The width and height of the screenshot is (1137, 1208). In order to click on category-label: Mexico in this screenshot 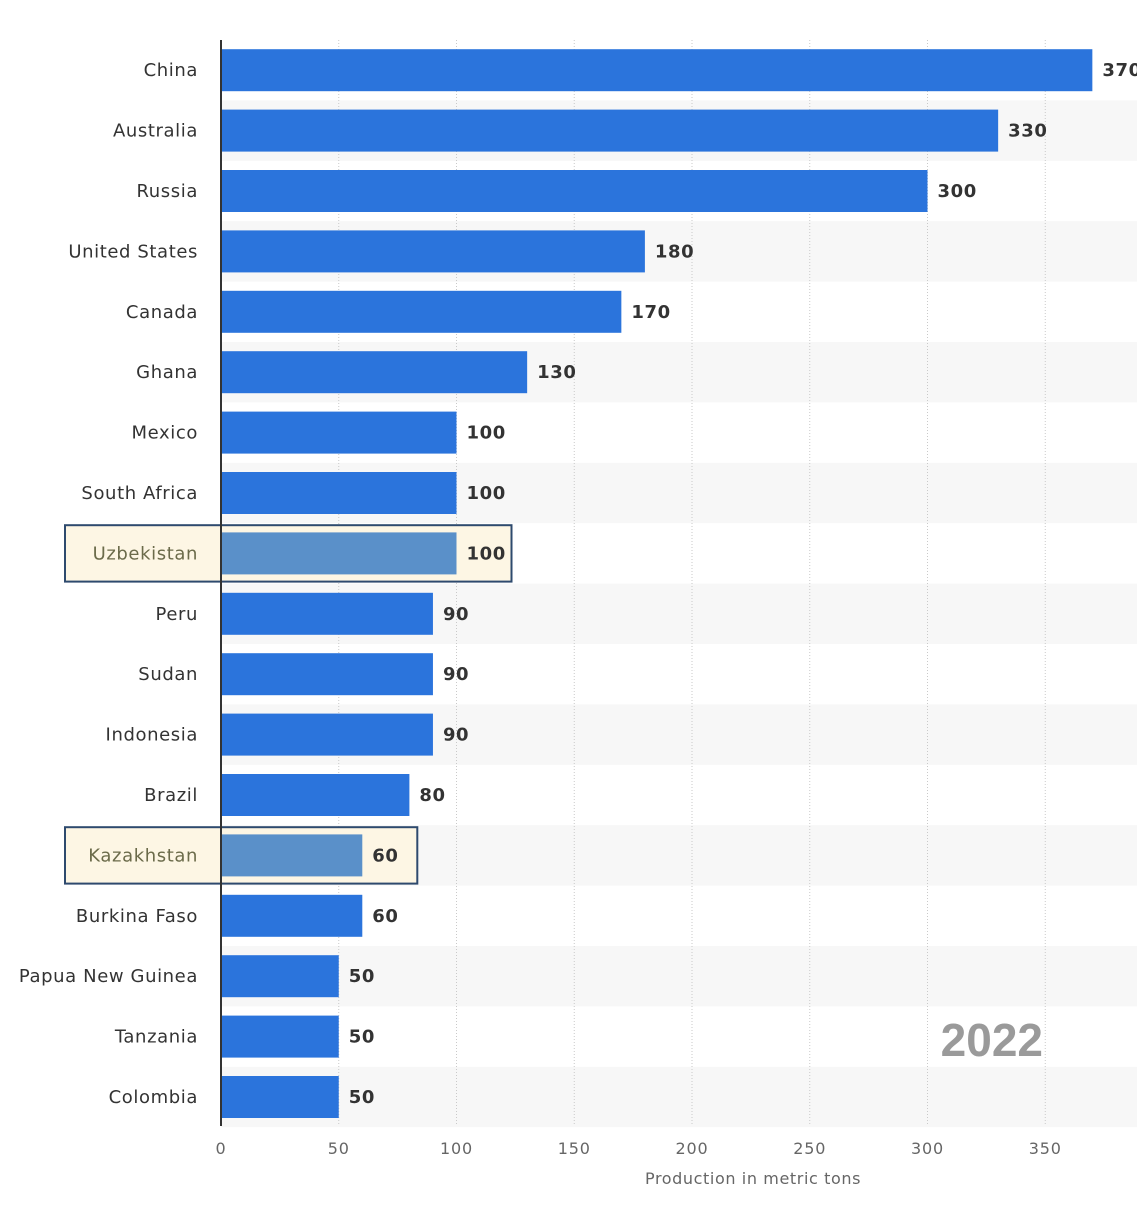, I will do `click(165, 433)`.